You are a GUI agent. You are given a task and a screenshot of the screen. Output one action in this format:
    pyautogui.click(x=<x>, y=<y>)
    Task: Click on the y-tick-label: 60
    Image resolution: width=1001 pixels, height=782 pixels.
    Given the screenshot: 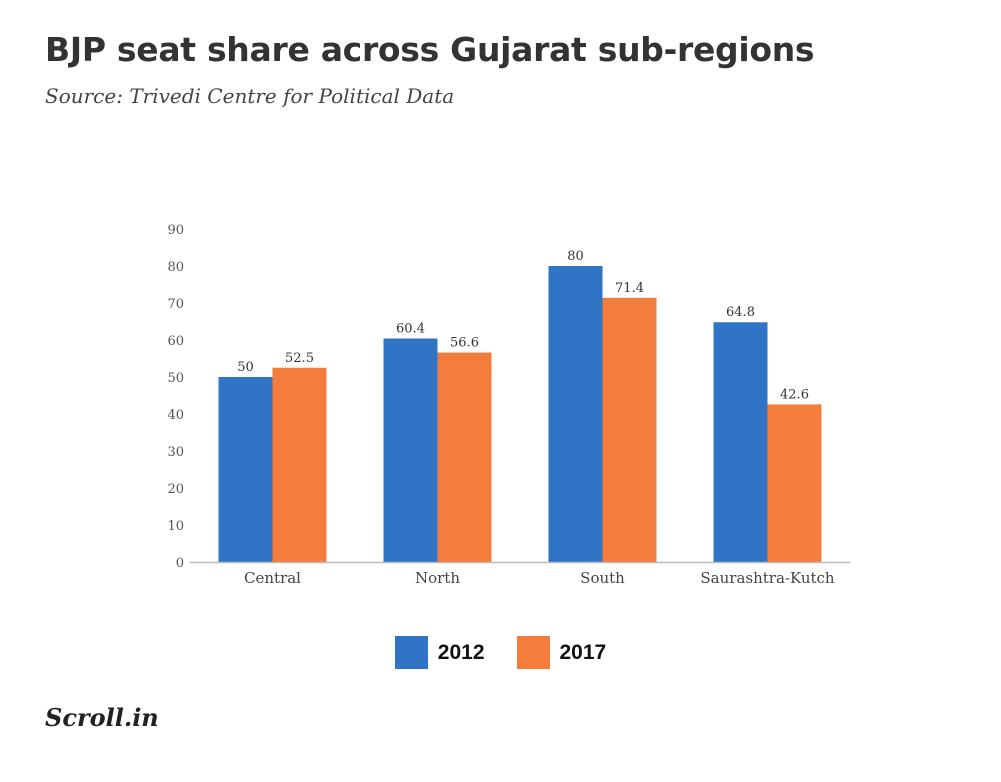 What is the action you would take?
    pyautogui.click(x=175, y=341)
    